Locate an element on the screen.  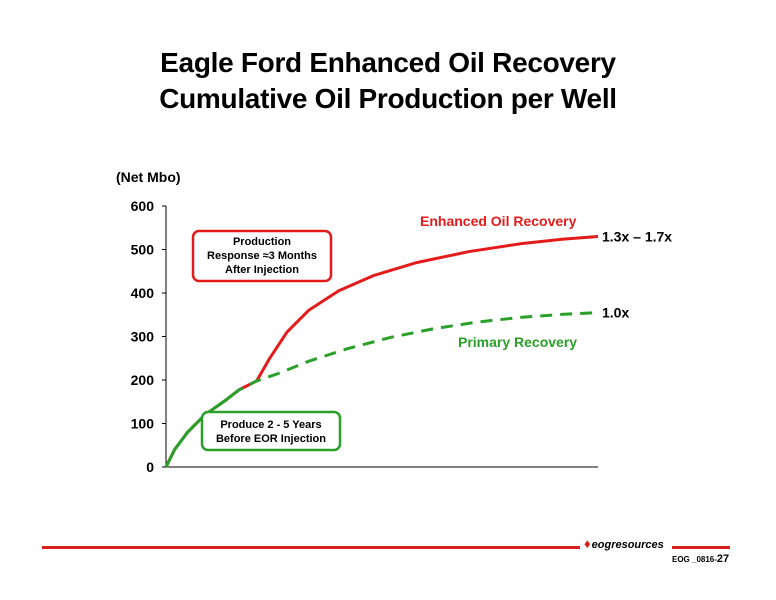
y-tick-label: 200 is located at coordinates (143, 380).